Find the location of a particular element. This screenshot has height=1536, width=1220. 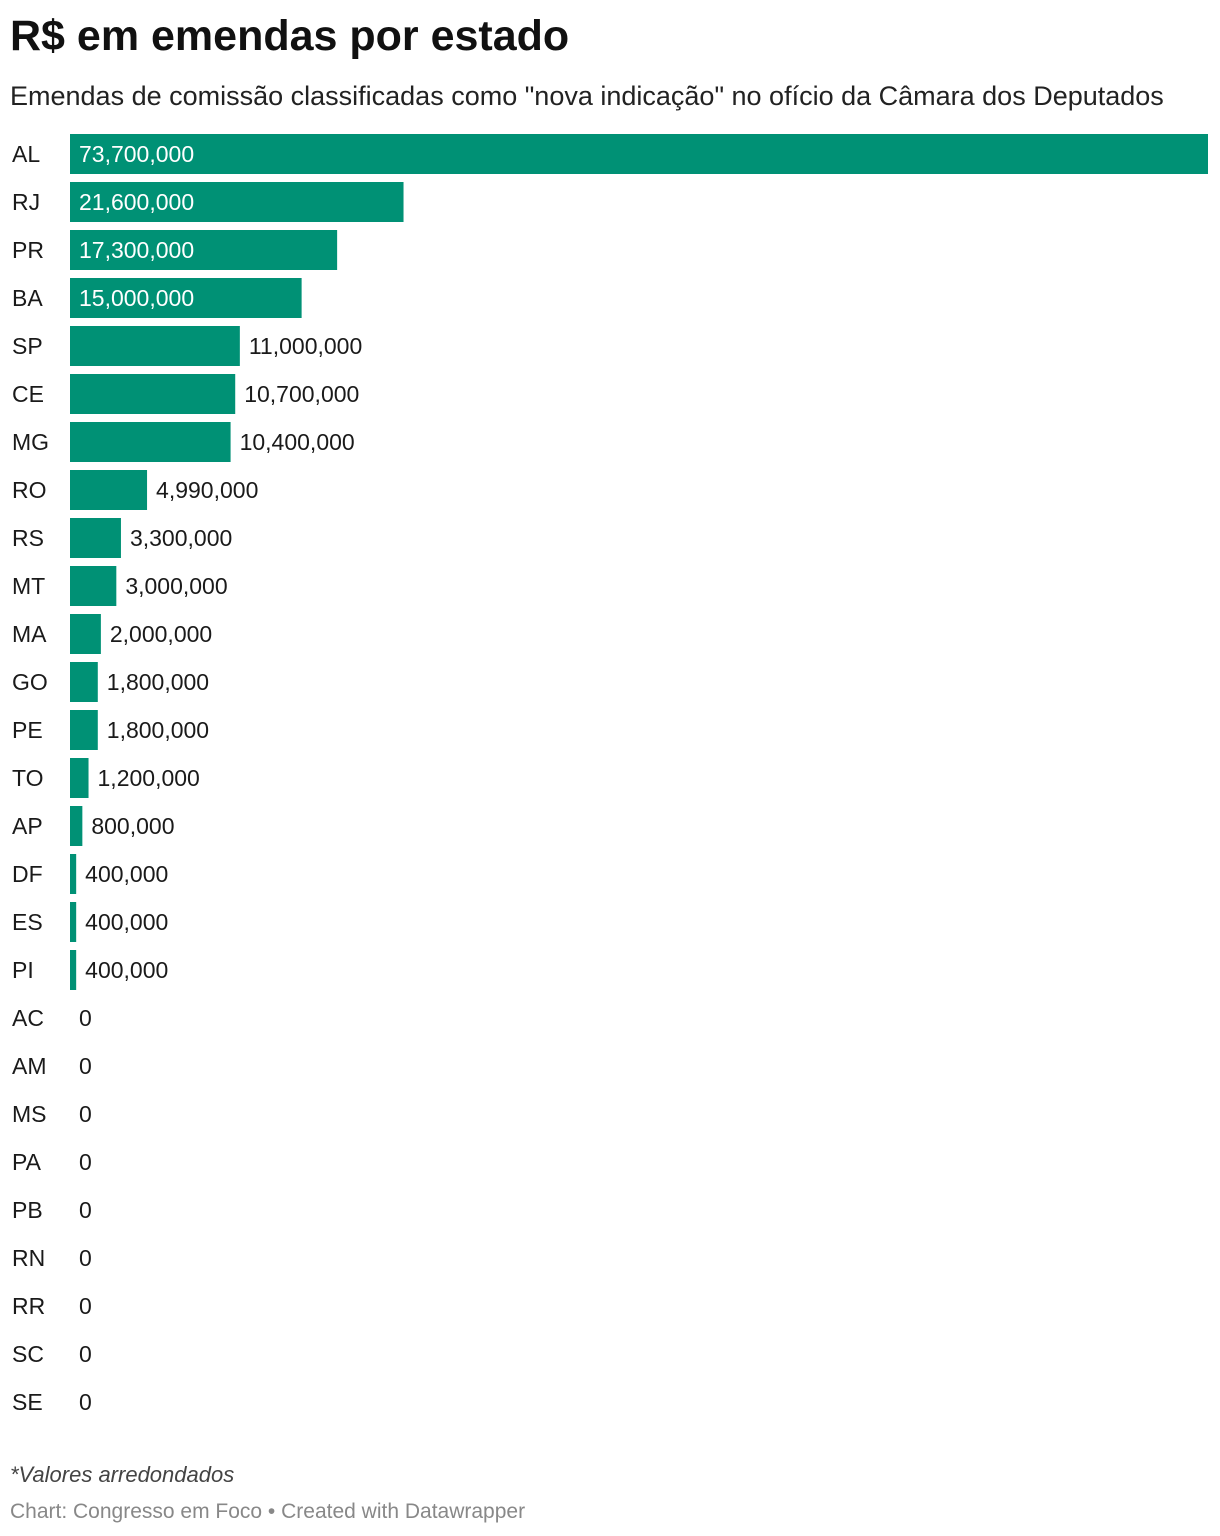

bar-row-ap: AP 800,000 is located at coordinates (93, 826).